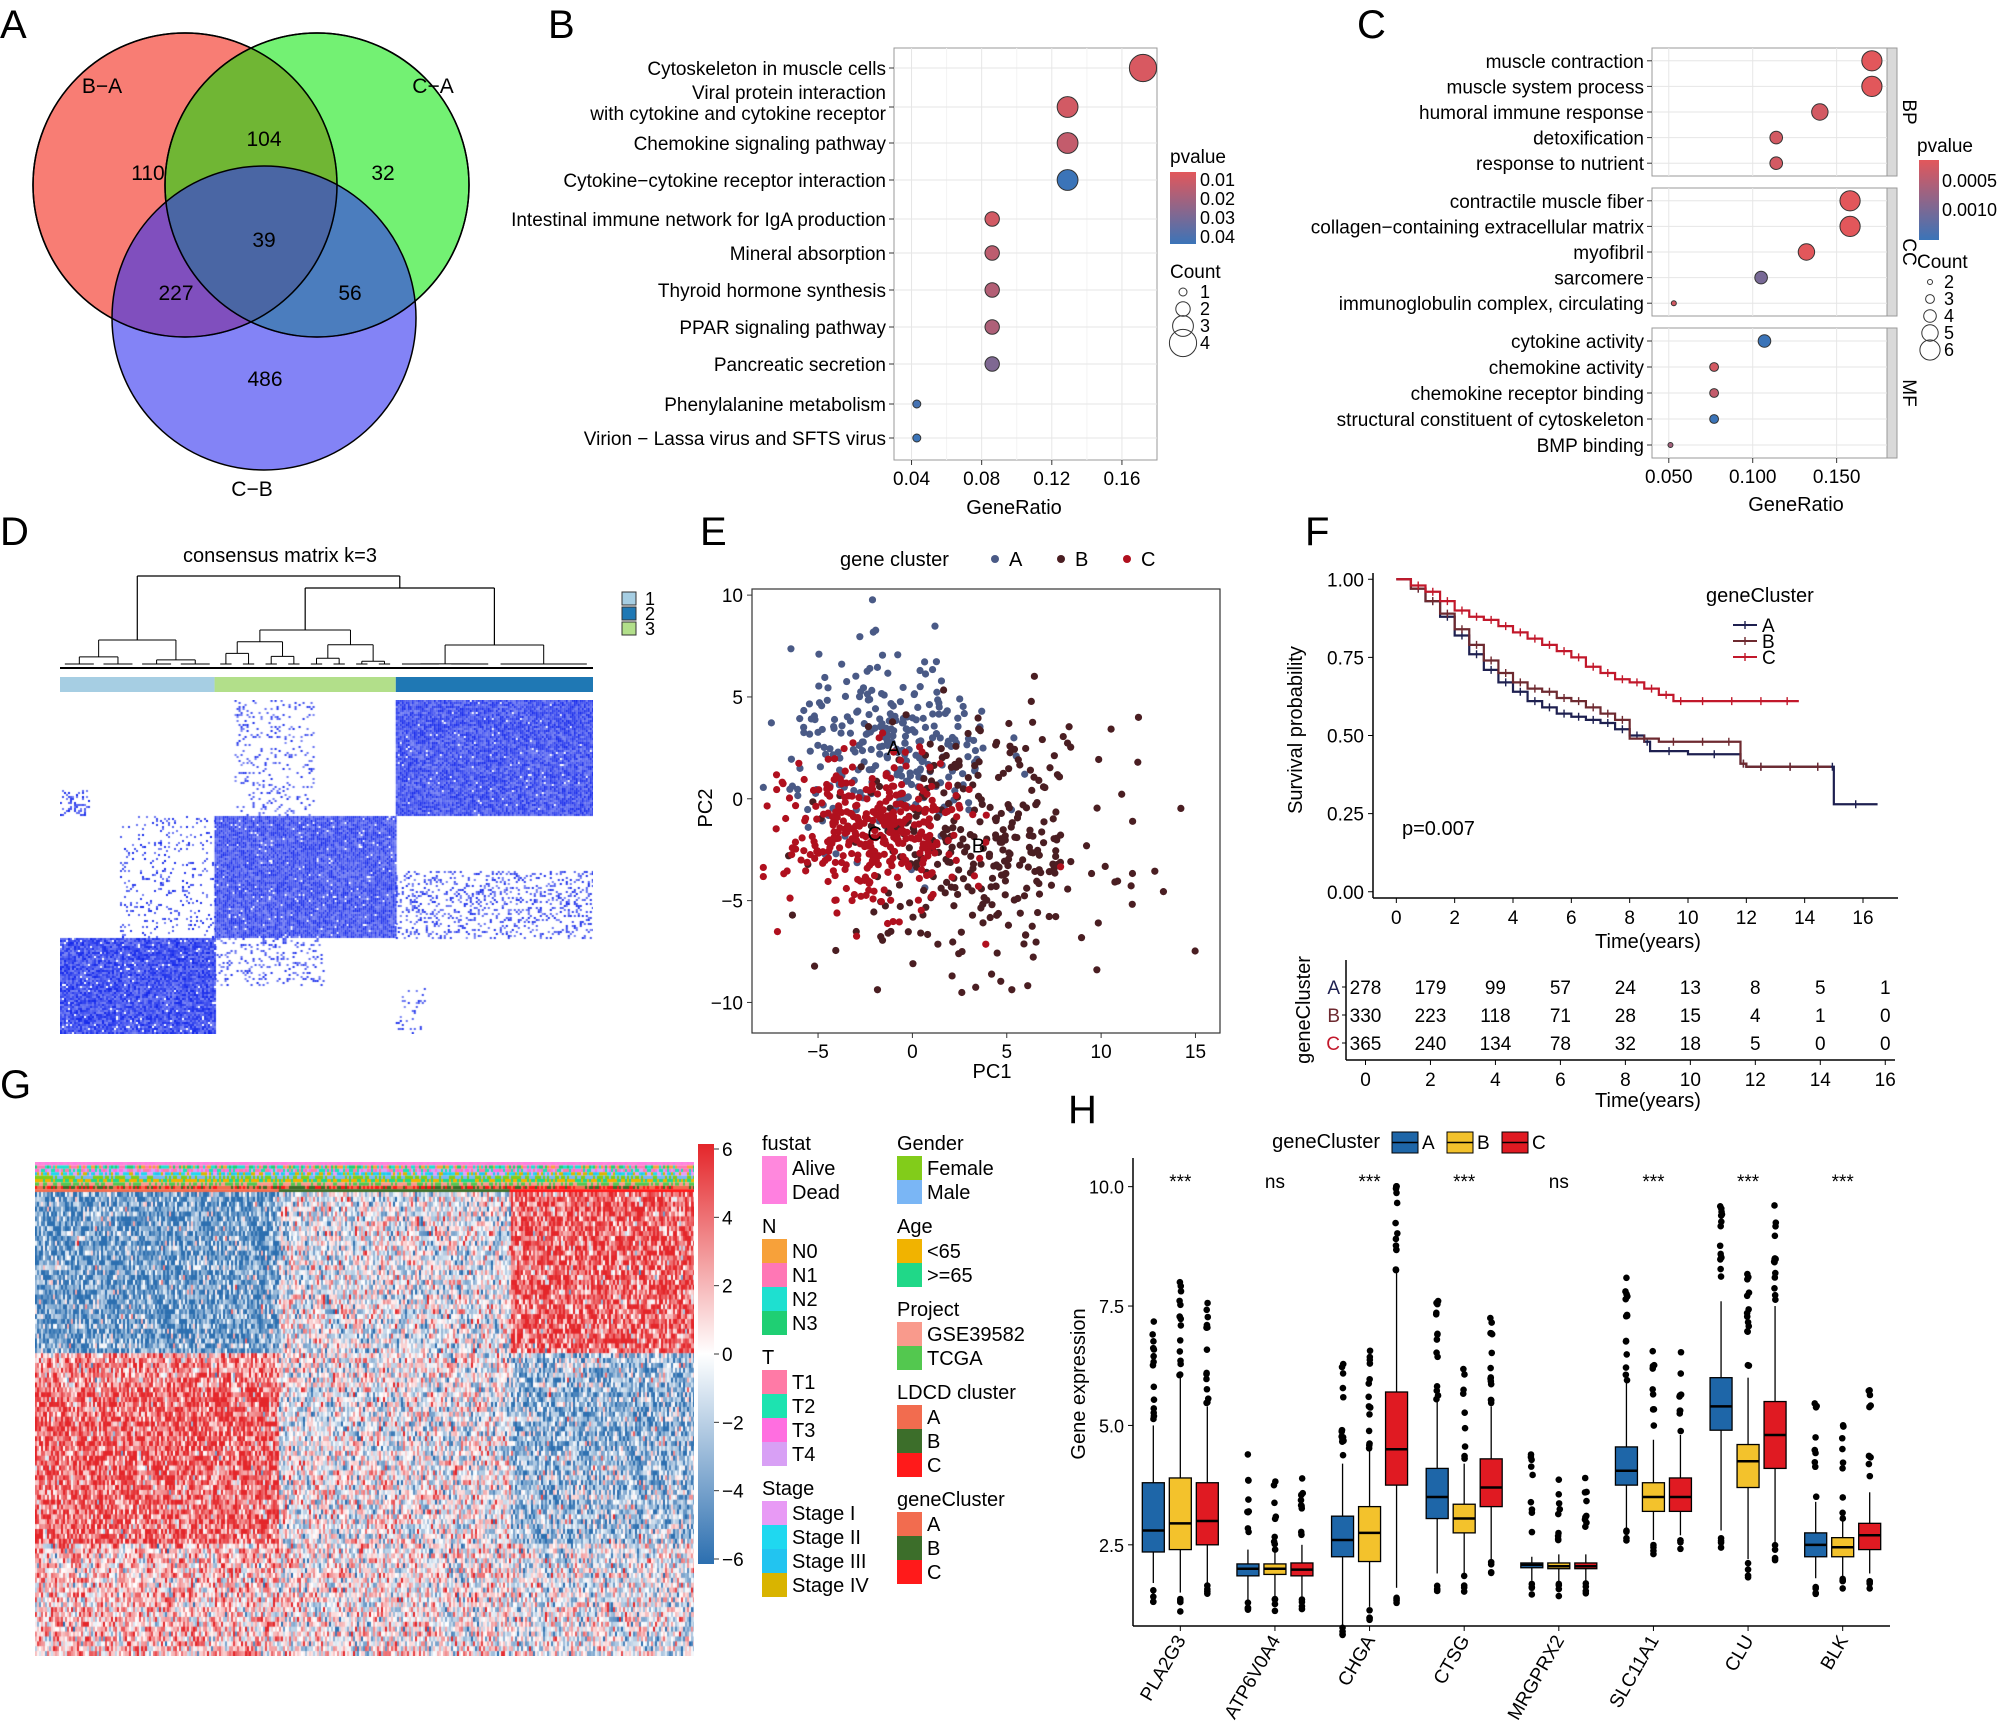 This screenshot has width=2007, height=1729. Describe the element at coordinates (737, 114) in the screenshot. I see `kegg-term-label: with cytokine and cytokine receptor` at that location.